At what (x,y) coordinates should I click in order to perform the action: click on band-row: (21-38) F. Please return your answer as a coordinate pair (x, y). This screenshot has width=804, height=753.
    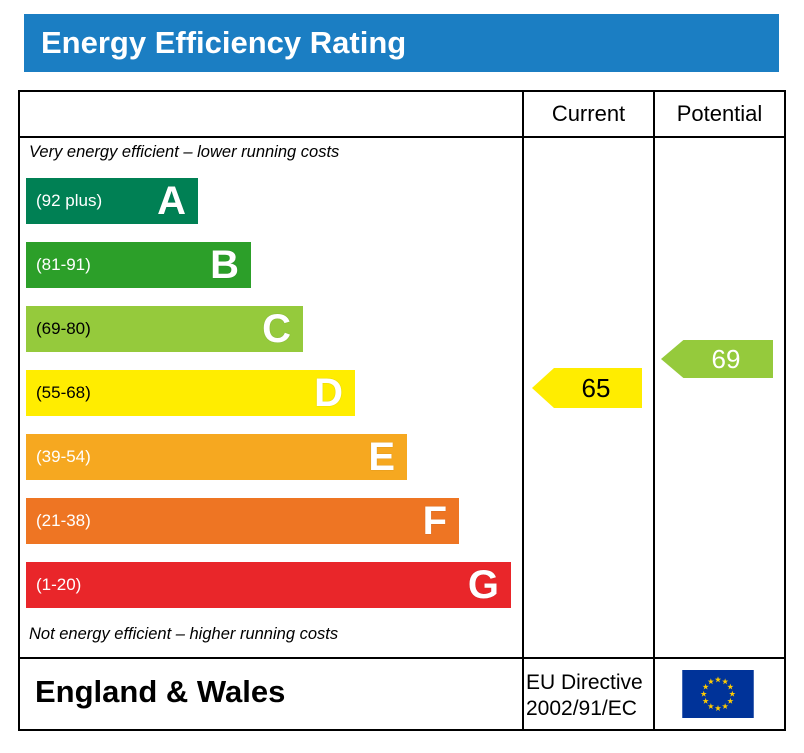
    Looking at the image, I should click on (274, 521).